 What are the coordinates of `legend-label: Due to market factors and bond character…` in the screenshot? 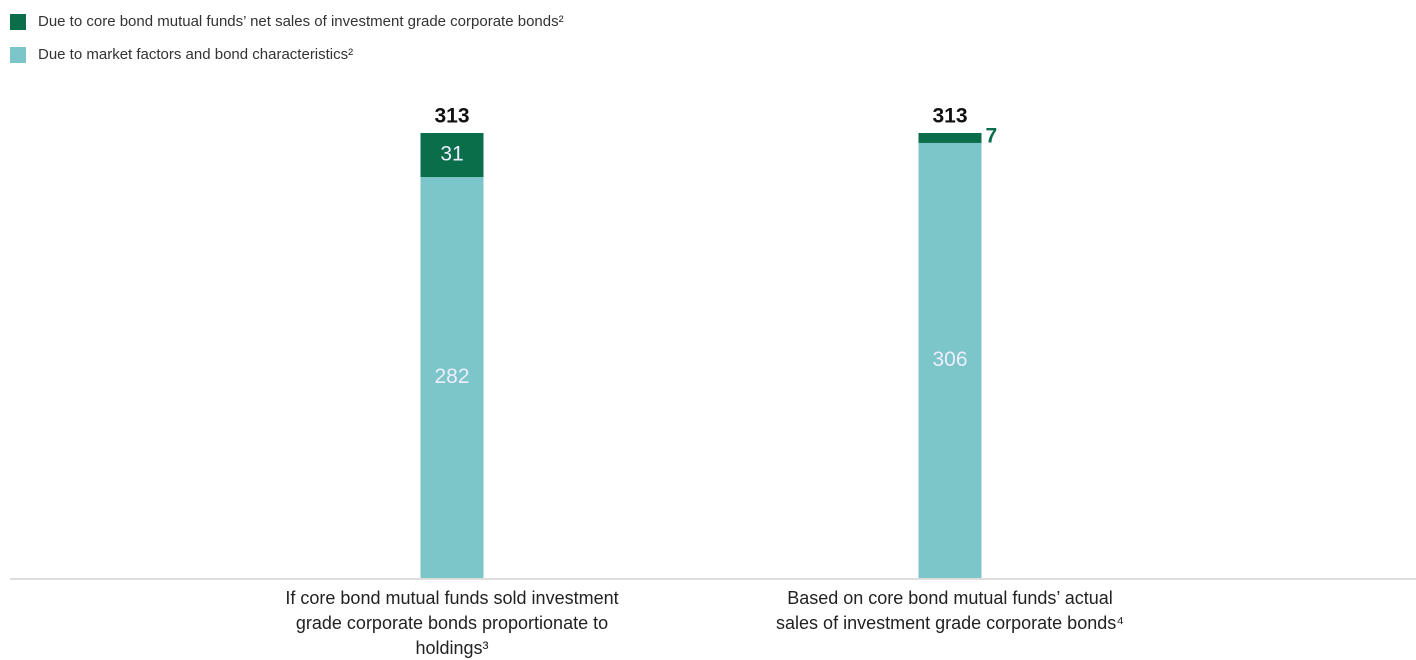 It's located at (195, 54).